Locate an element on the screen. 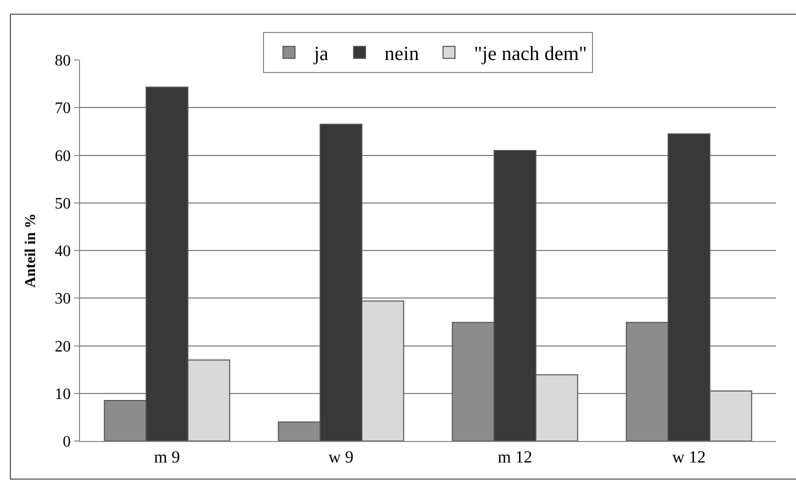 This screenshot has height=491, width=796. legend-label: ja is located at coordinates (321, 54).